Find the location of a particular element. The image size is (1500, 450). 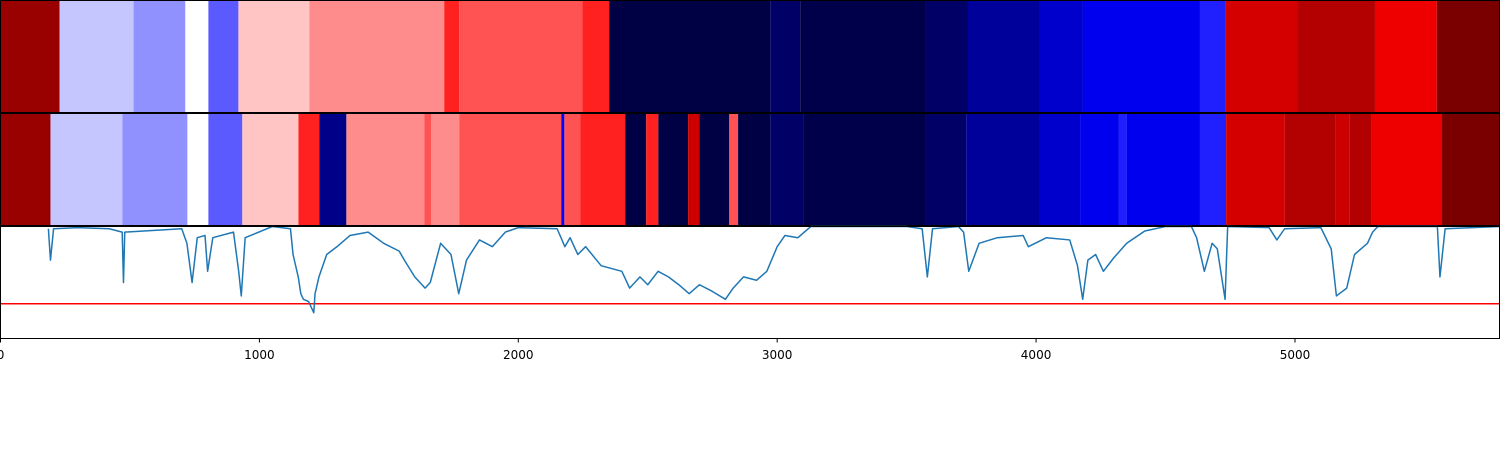

x-tick-label: 4000 is located at coordinates (1036, 355).